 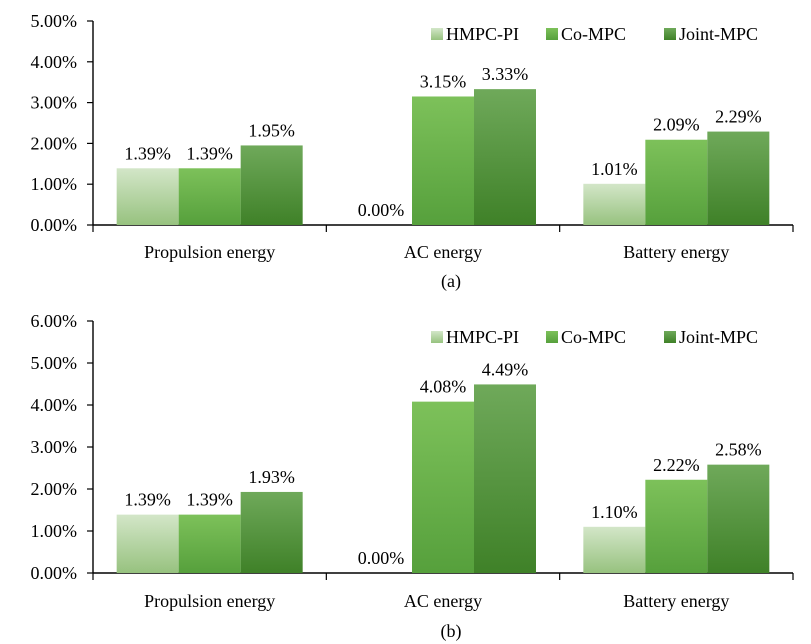 What do you see at coordinates (54, 123) in the screenshot?
I see `chart-a-y-axis-ticks: 0.00% 1.00% 2.00% 3.00% 4.00% 5.00%` at bounding box center [54, 123].